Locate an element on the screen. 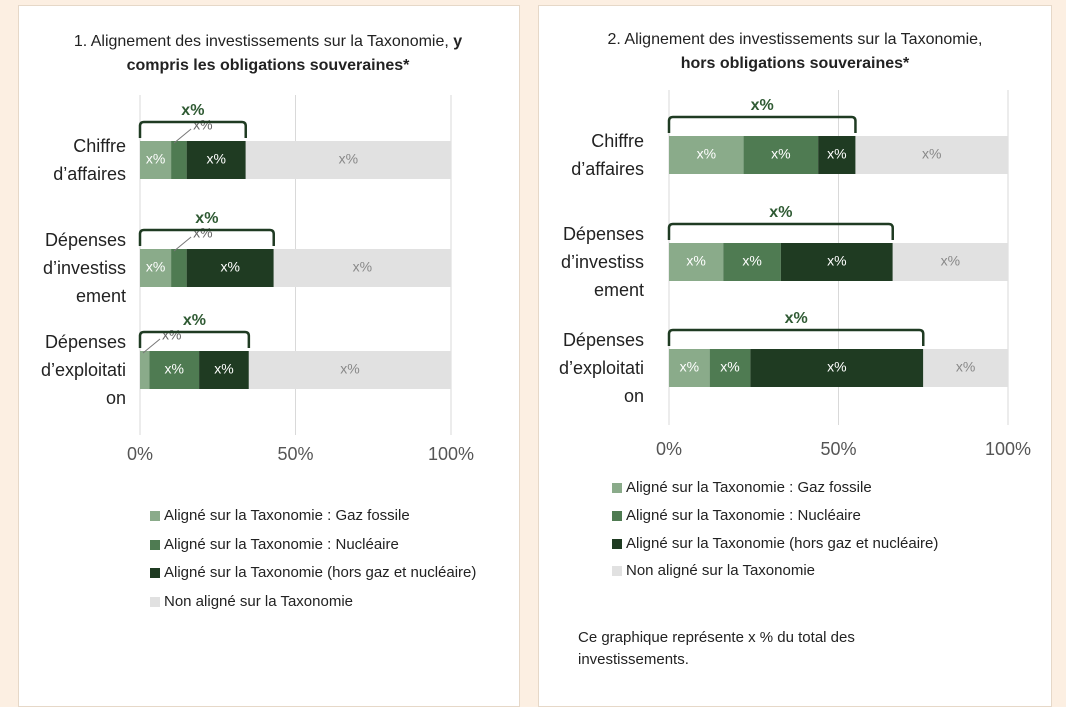 This screenshot has width=1066, height=707. title-bold: hors obligations souveraines* is located at coordinates (795, 63).